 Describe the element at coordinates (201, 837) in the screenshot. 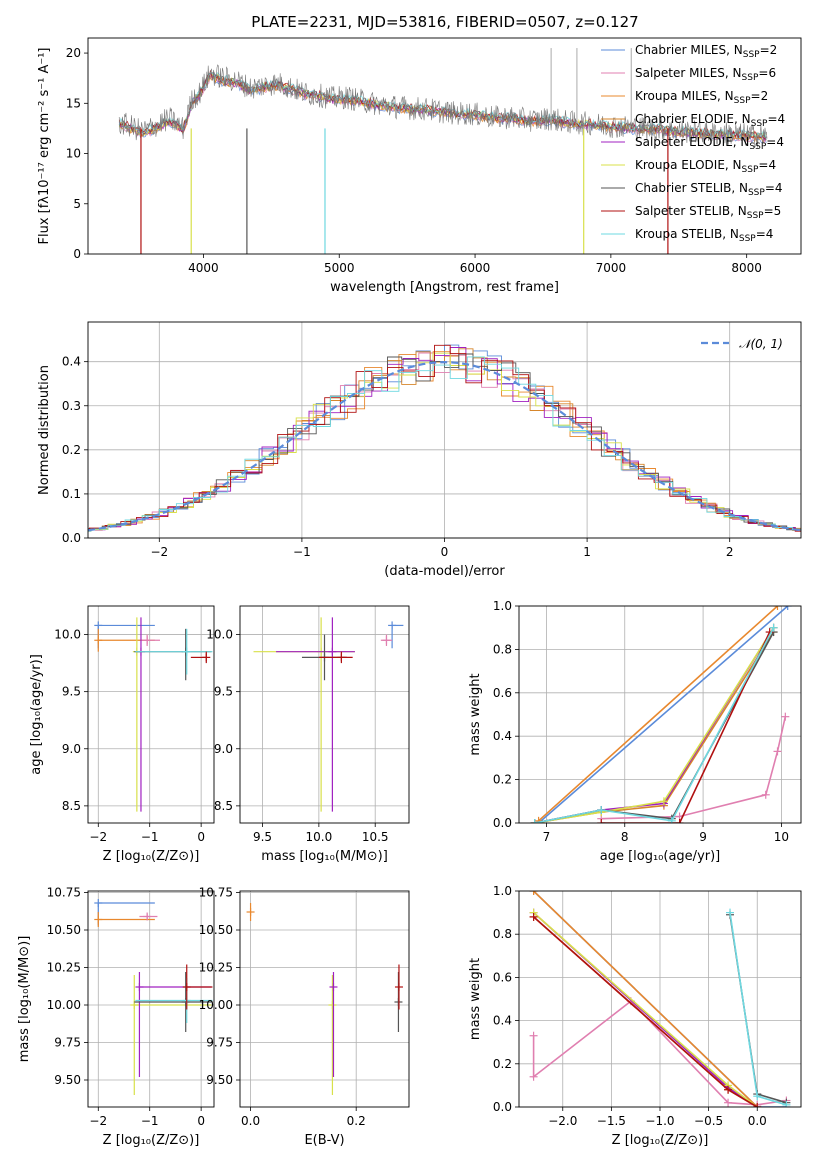

I see `x-tick-label-age-vs-Z: 0` at that location.